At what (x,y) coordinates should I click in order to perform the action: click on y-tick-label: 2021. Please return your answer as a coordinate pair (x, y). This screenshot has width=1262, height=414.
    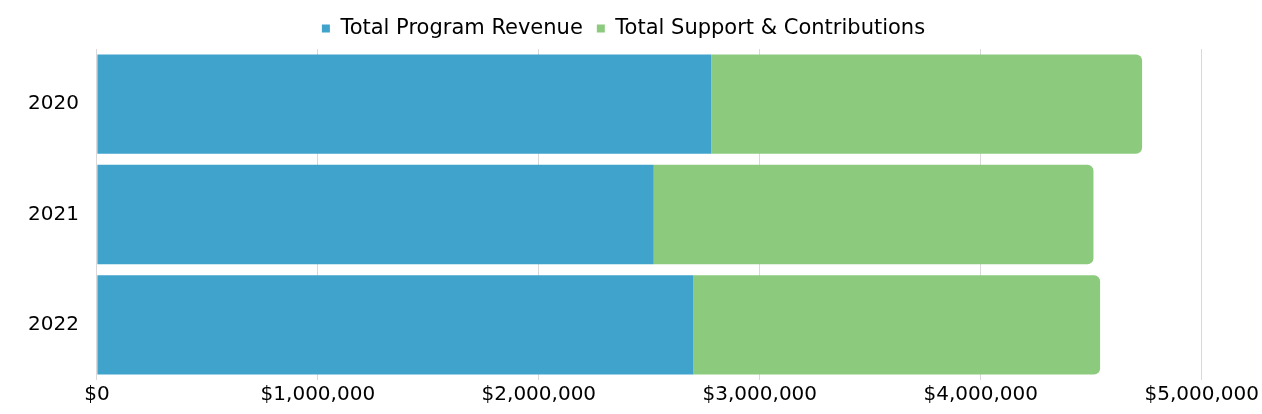
    Looking at the image, I should click on (53, 212).